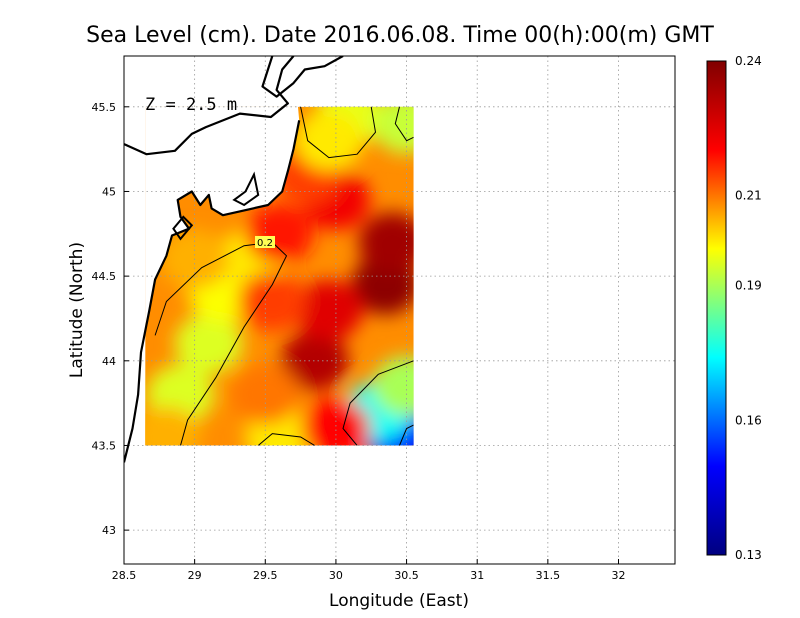 This screenshot has height=618, width=800. What do you see at coordinates (109, 191) in the screenshot?
I see `y-tick-label: 45` at bounding box center [109, 191].